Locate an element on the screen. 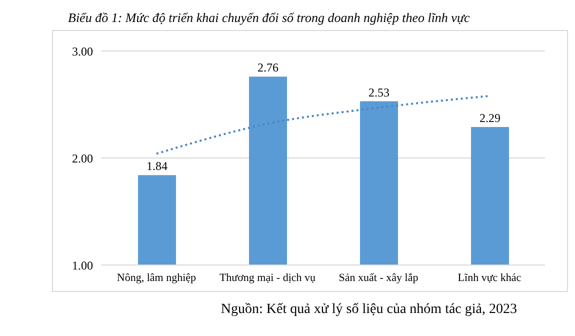 This screenshot has height=336, width=575. y-tick-label: 2.00 is located at coordinates (82, 158).